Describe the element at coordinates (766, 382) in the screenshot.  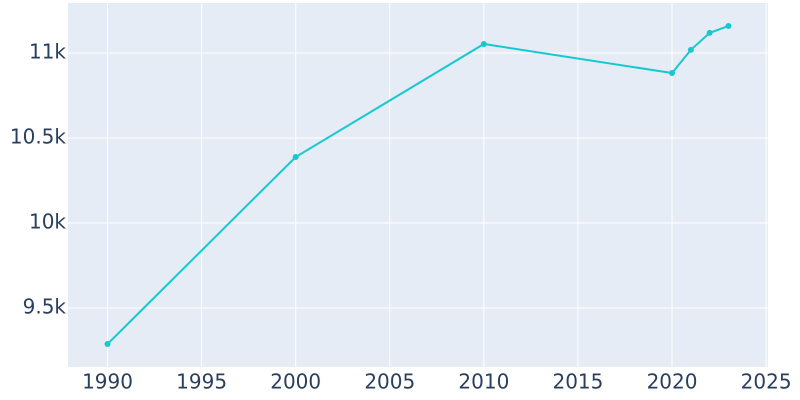
I see `x-tick-label: 2025` at that location.